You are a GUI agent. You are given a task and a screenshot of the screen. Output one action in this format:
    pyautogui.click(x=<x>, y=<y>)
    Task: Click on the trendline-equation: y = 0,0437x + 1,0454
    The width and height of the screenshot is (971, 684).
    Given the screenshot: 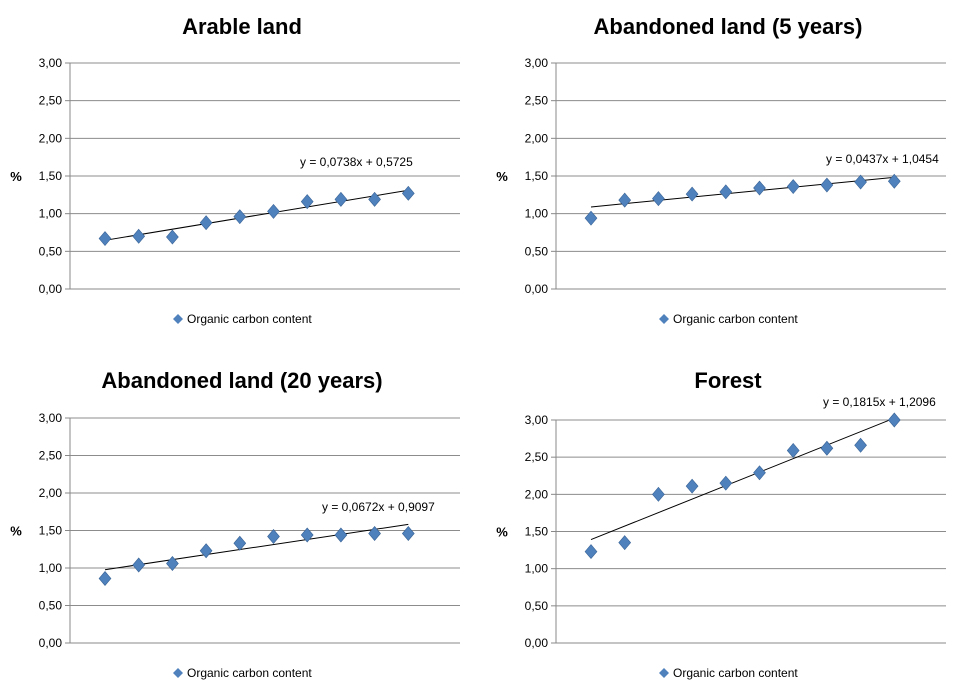 What is the action you would take?
    pyautogui.click(x=882, y=159)
    